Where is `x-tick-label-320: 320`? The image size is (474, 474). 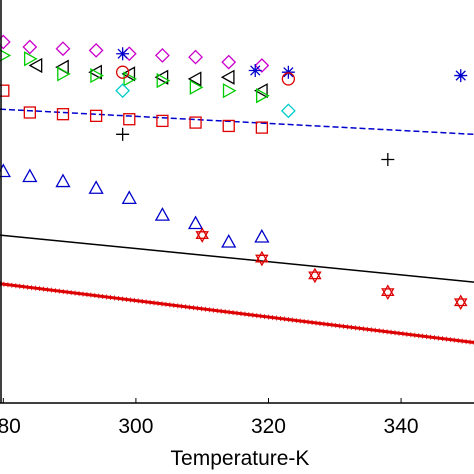 x-tick-label-320: 320 is located at coordinates (268, 426).